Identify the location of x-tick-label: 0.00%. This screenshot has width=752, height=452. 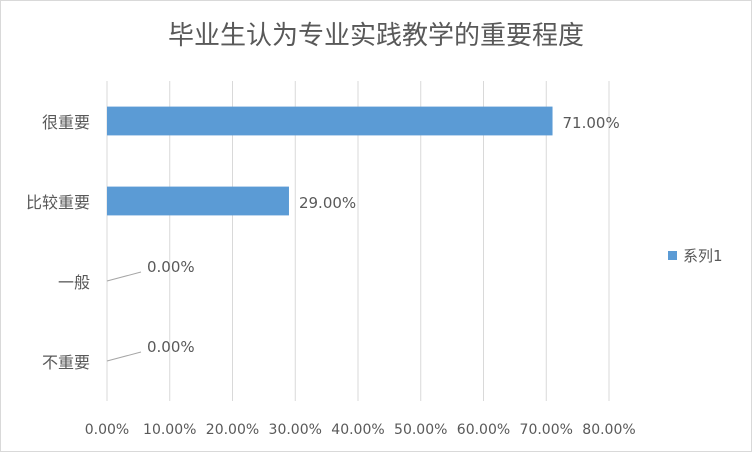
(107, 430).